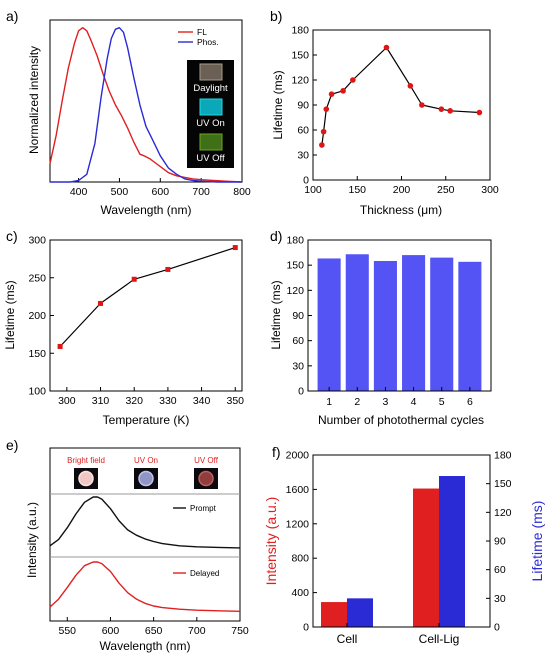 Image resolution: width=554 pixels, height=661 pixels. Describe the element at coordinates (276, 314) in the screenshot. I see `d-ylabel: Lifetime (ms)` at that location.